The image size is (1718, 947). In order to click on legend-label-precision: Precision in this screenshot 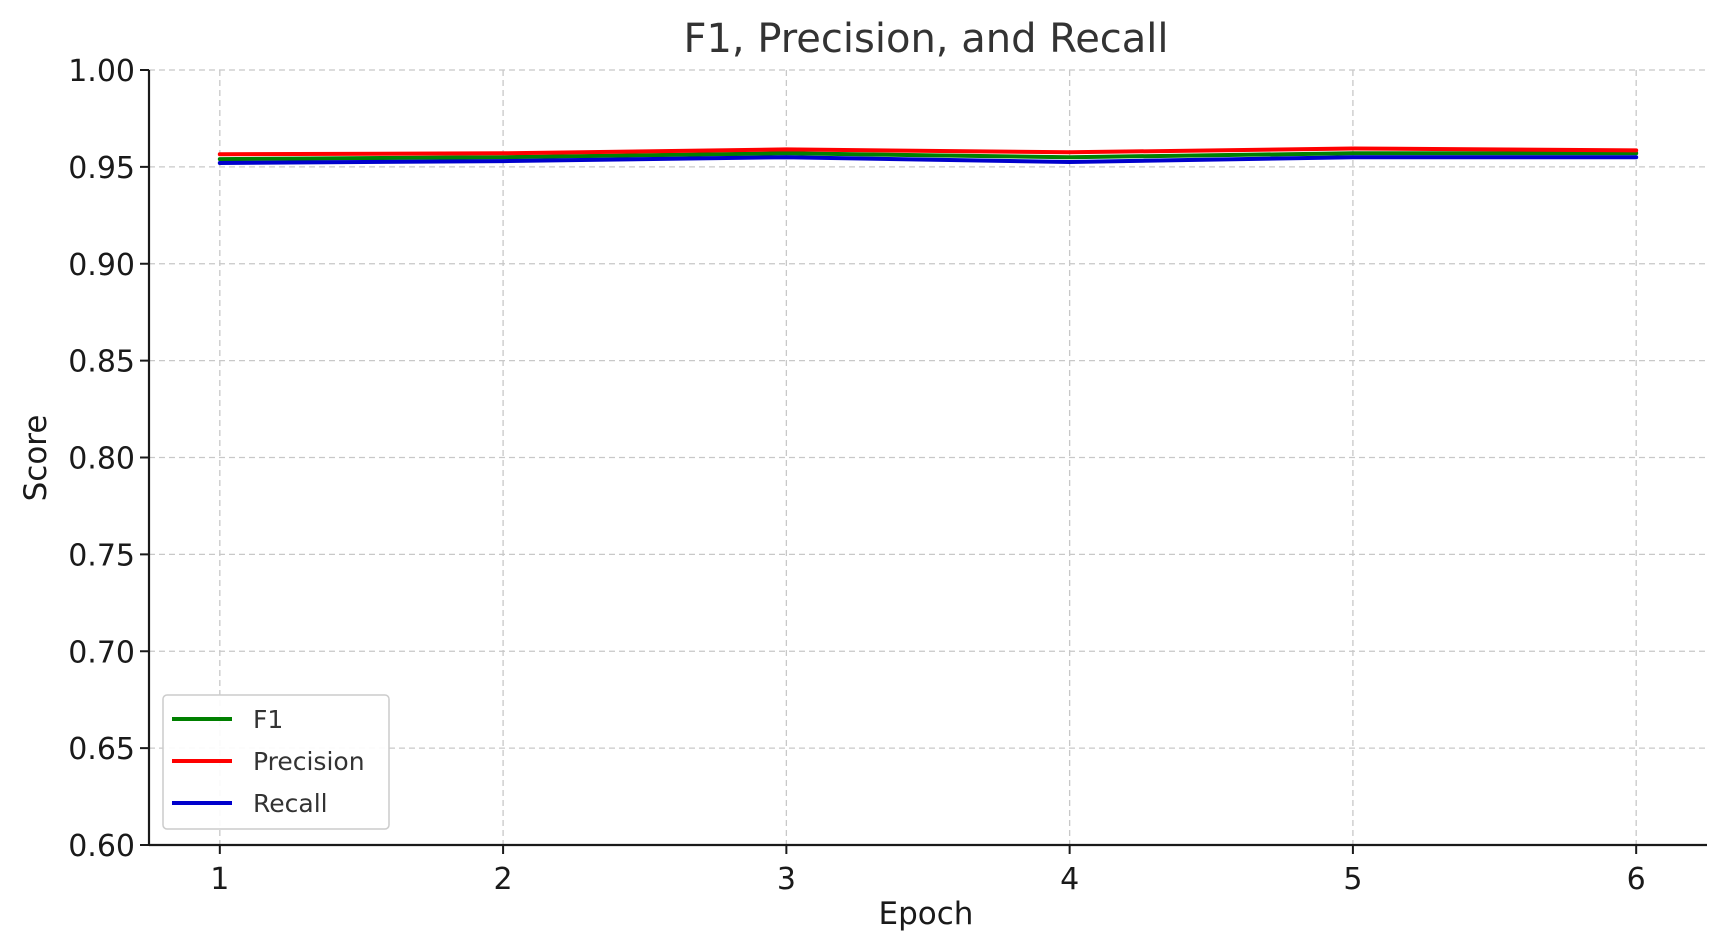, I will do `click(309, 761)`.